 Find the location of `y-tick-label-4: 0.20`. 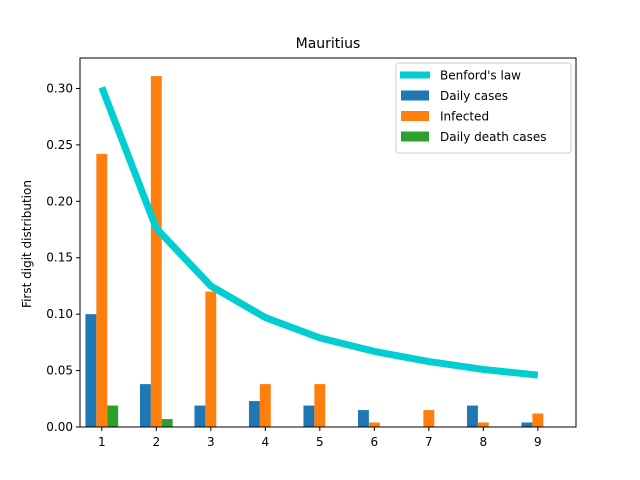

y-tick-label-4: 0.20 is located at coordinates (59, 201).